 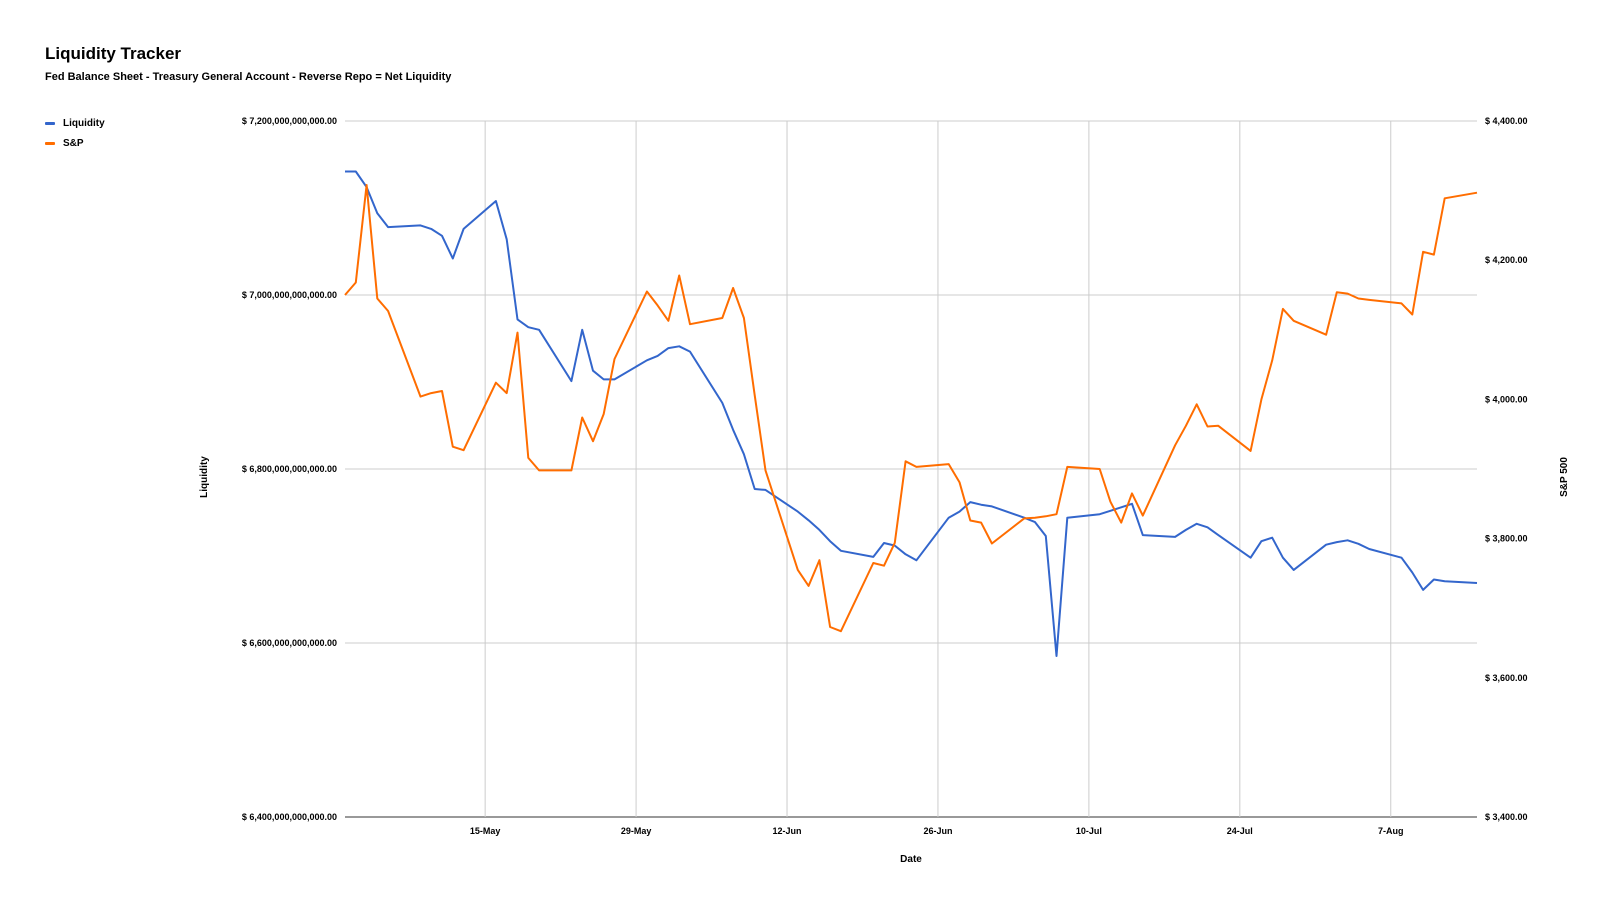 I want to click on x-tick-label: 29-May, so click(x=636, y=831).